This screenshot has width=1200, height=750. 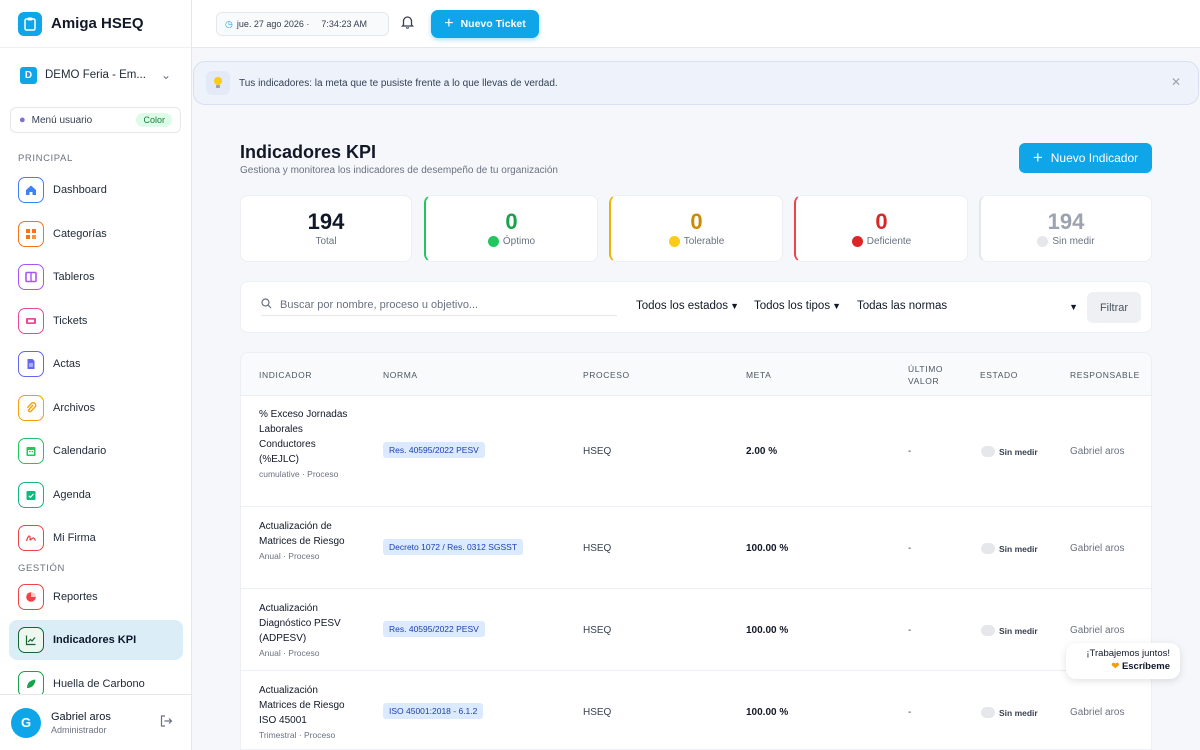 What do you see at coordinates (797, 306) in the screenshot?
I see `type-select: Todos los tipos ▼` at bounding box center [797, 306].